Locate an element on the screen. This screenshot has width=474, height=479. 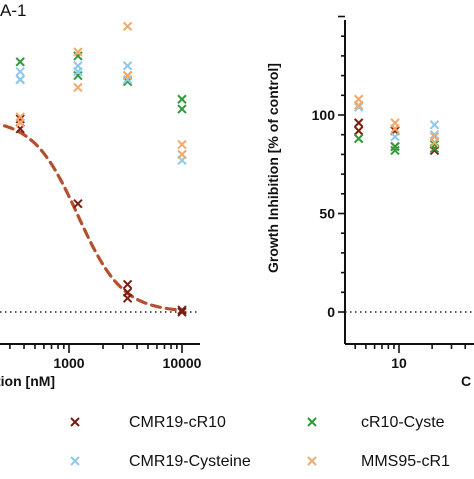
right-panel-y-tick-label: 100 is located at coordinates (324, 115).